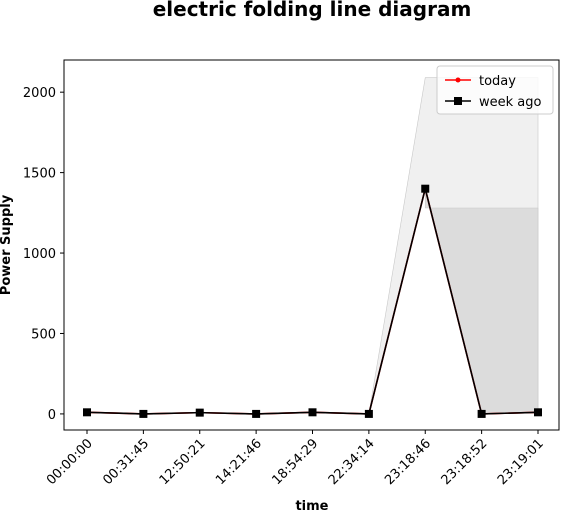 This screenshot has width=564, height=513. I want to click on y-tick-label: 0, so click(52, 415).